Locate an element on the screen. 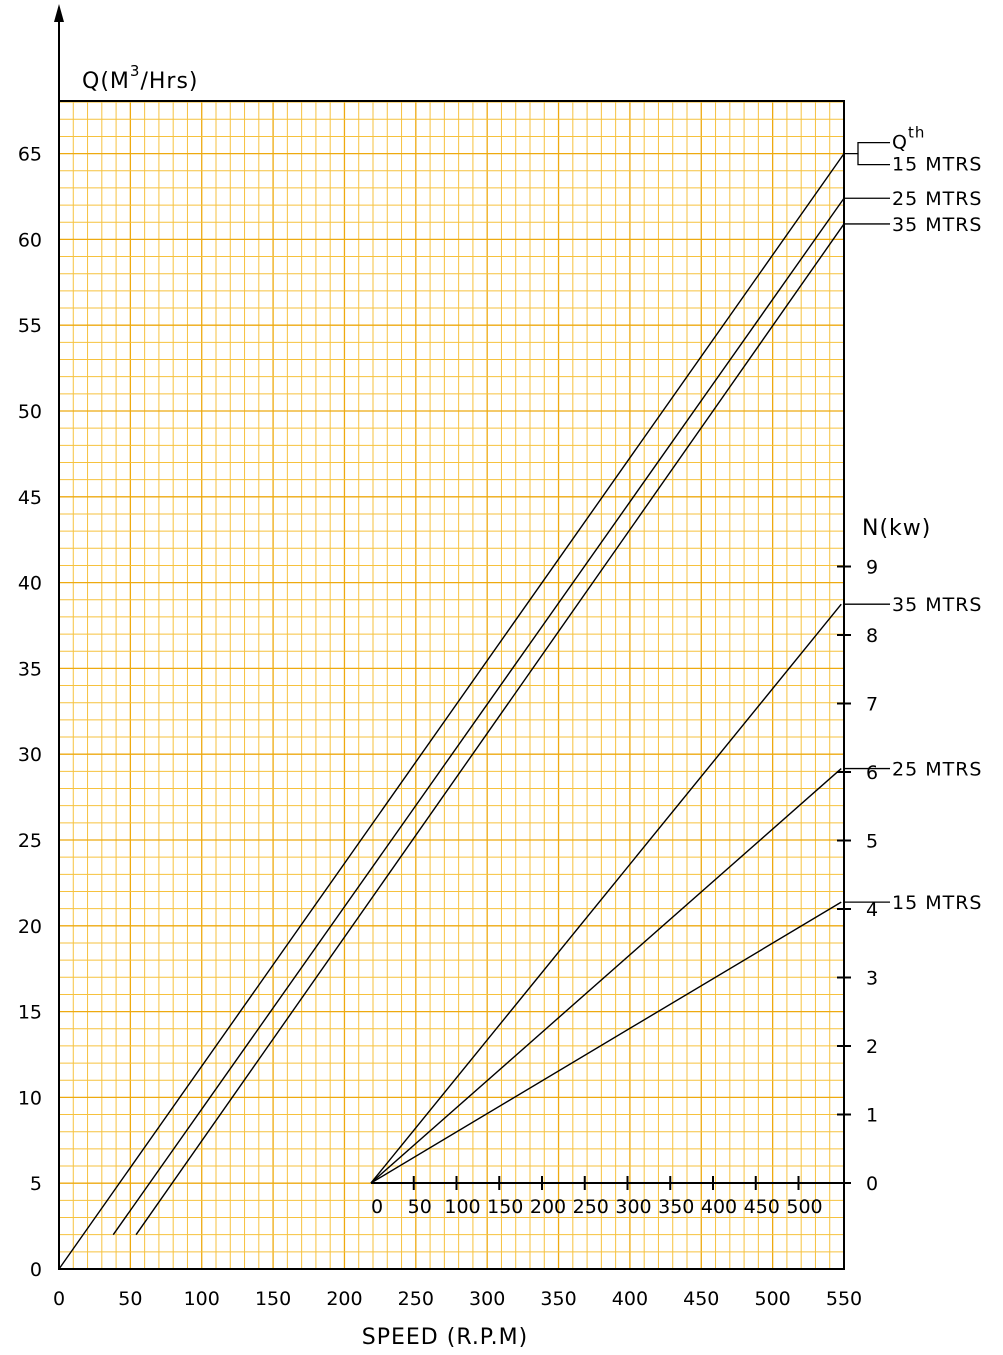 The height and width of the screenshot is (1355, 1003). speed-axis-title: SPEED (R.P.M) is located at coordinates (445, 1337).